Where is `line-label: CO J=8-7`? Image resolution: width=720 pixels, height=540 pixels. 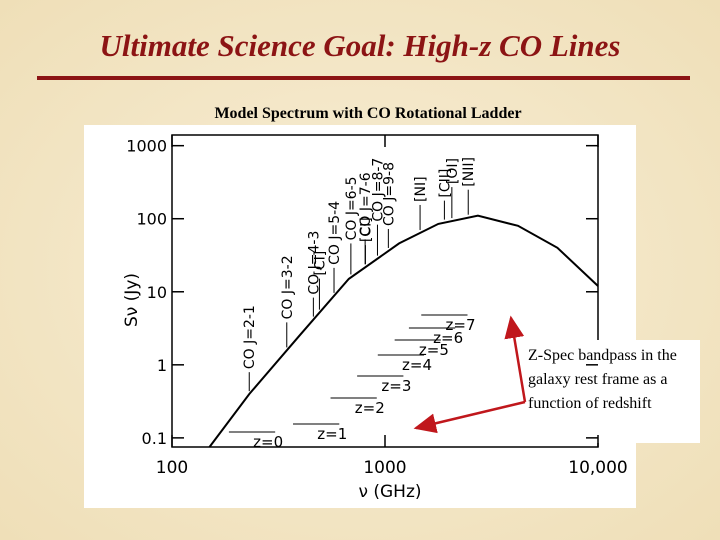
line-label: CO J=8-7 is located at coordinates (378, 190).